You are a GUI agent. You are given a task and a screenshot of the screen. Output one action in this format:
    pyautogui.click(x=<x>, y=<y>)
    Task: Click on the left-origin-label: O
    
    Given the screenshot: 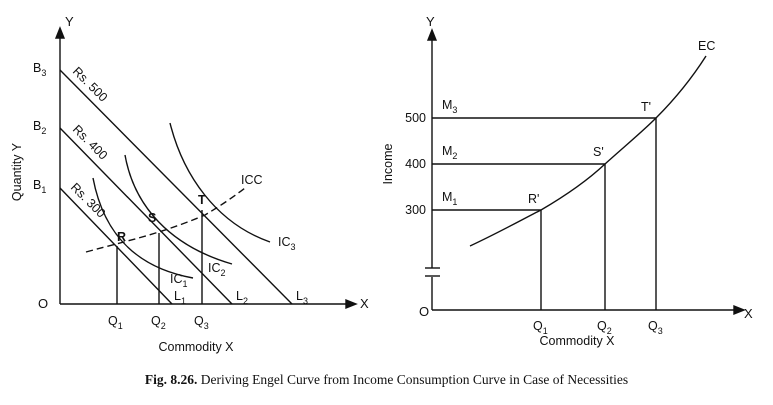 What is the action you would take?
    pyautogui.click(x=43, y=303)
    